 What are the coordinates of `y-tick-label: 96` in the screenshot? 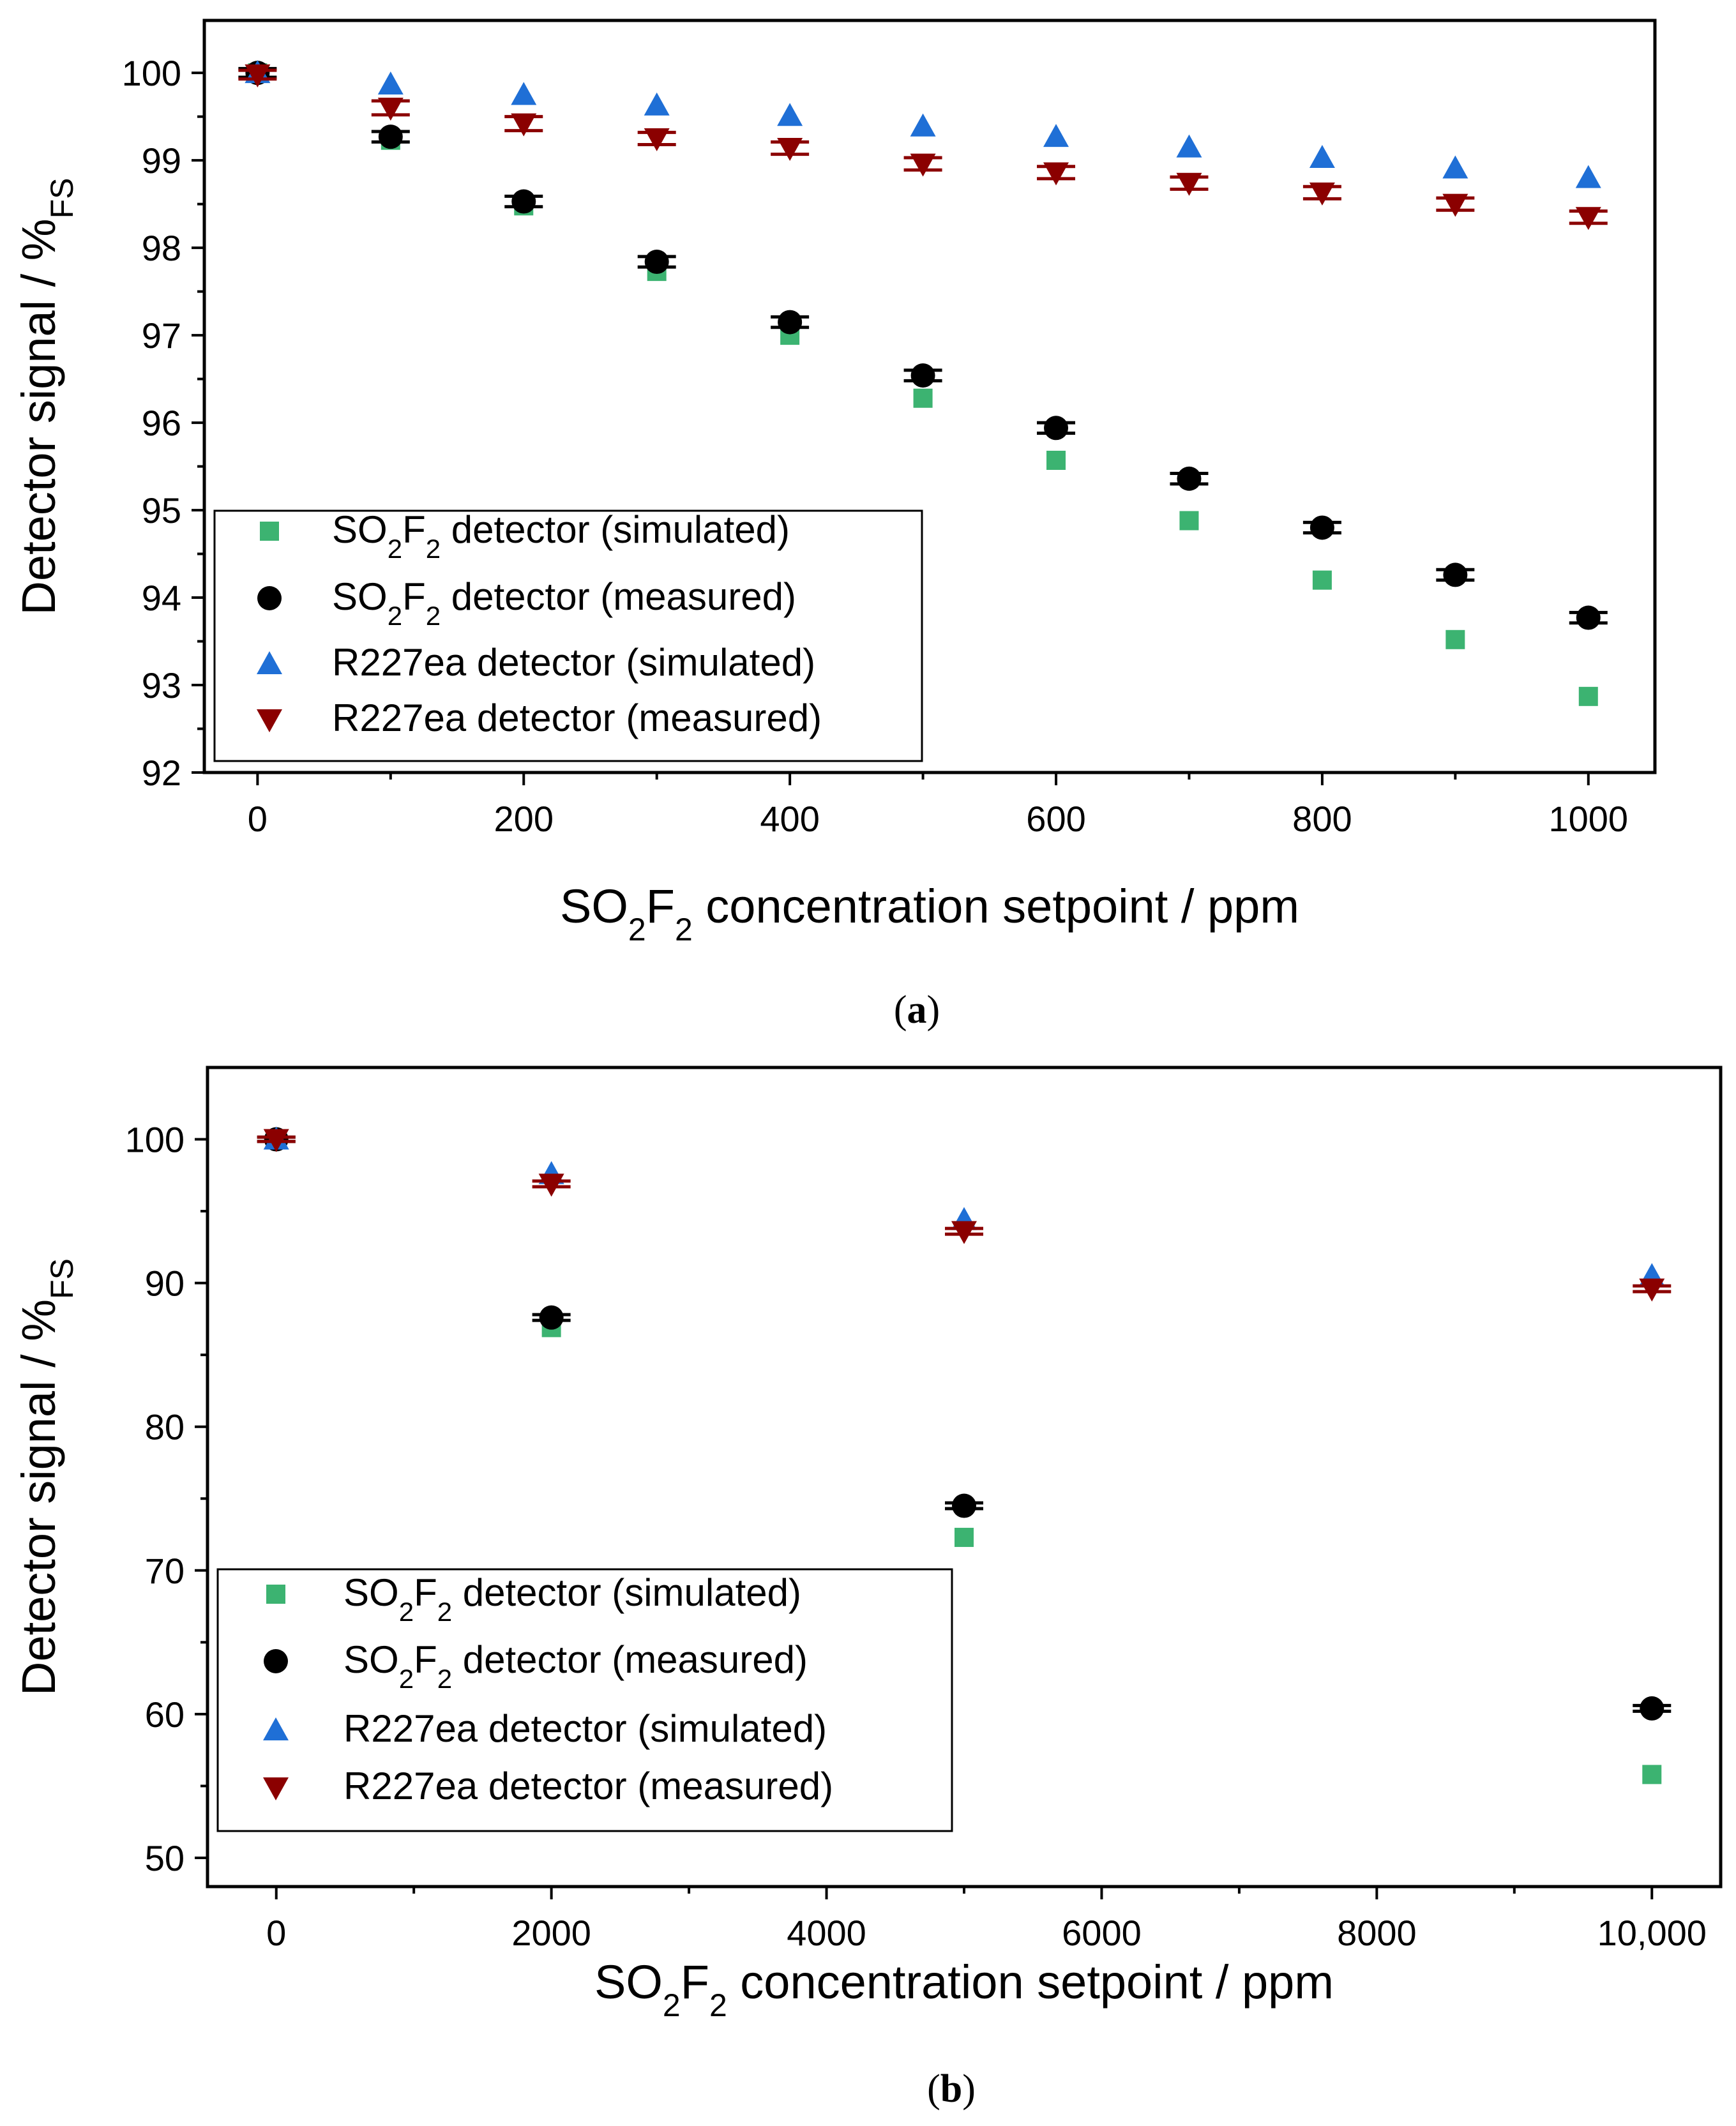 It's located at (161, 423).